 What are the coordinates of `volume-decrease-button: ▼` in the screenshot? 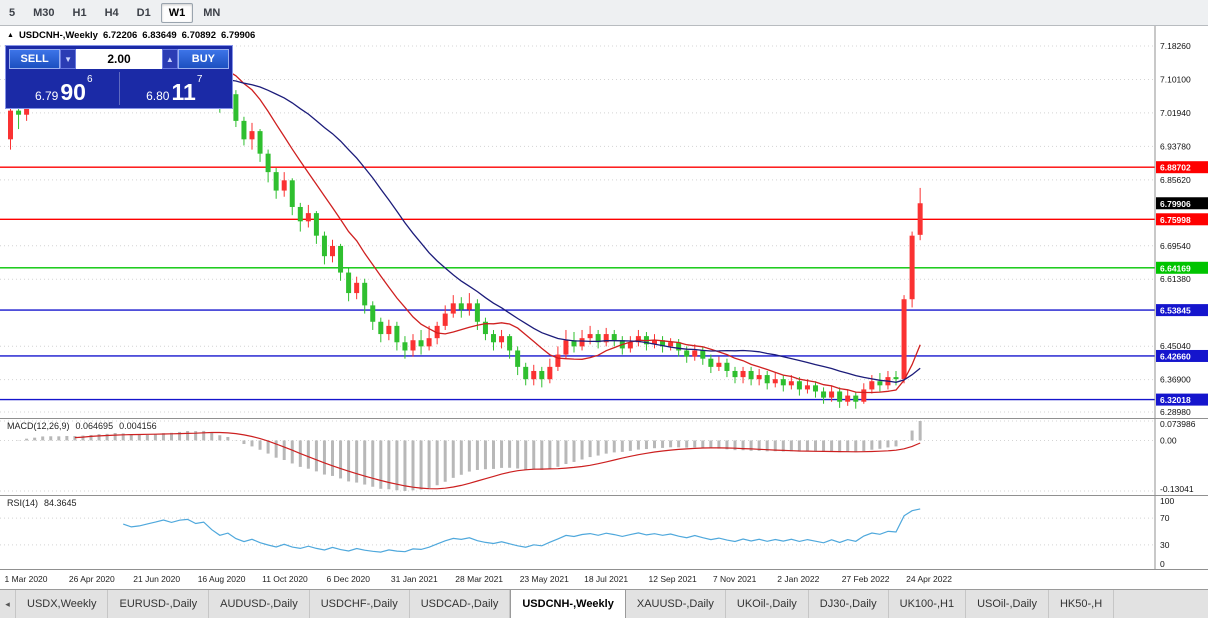 It's located at (68, 59).